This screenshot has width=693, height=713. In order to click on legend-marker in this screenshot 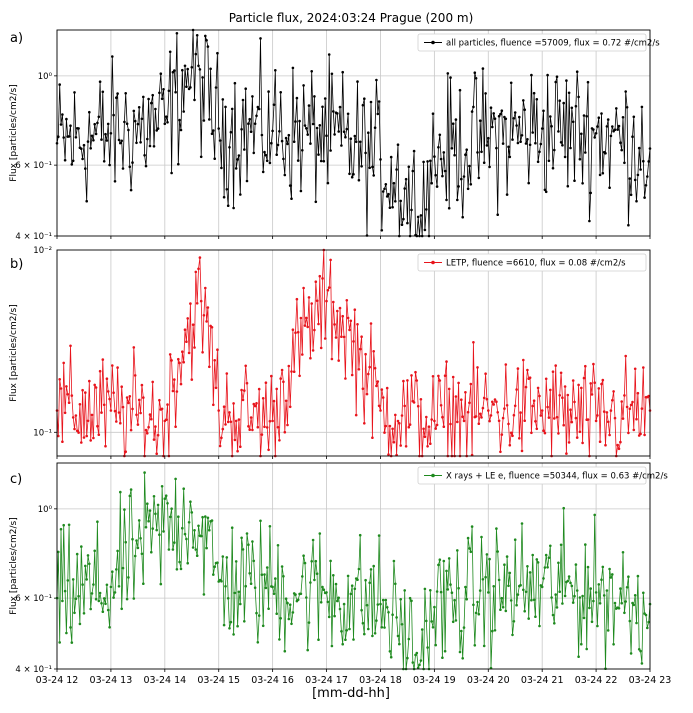, I will do `click(433, 262)`.